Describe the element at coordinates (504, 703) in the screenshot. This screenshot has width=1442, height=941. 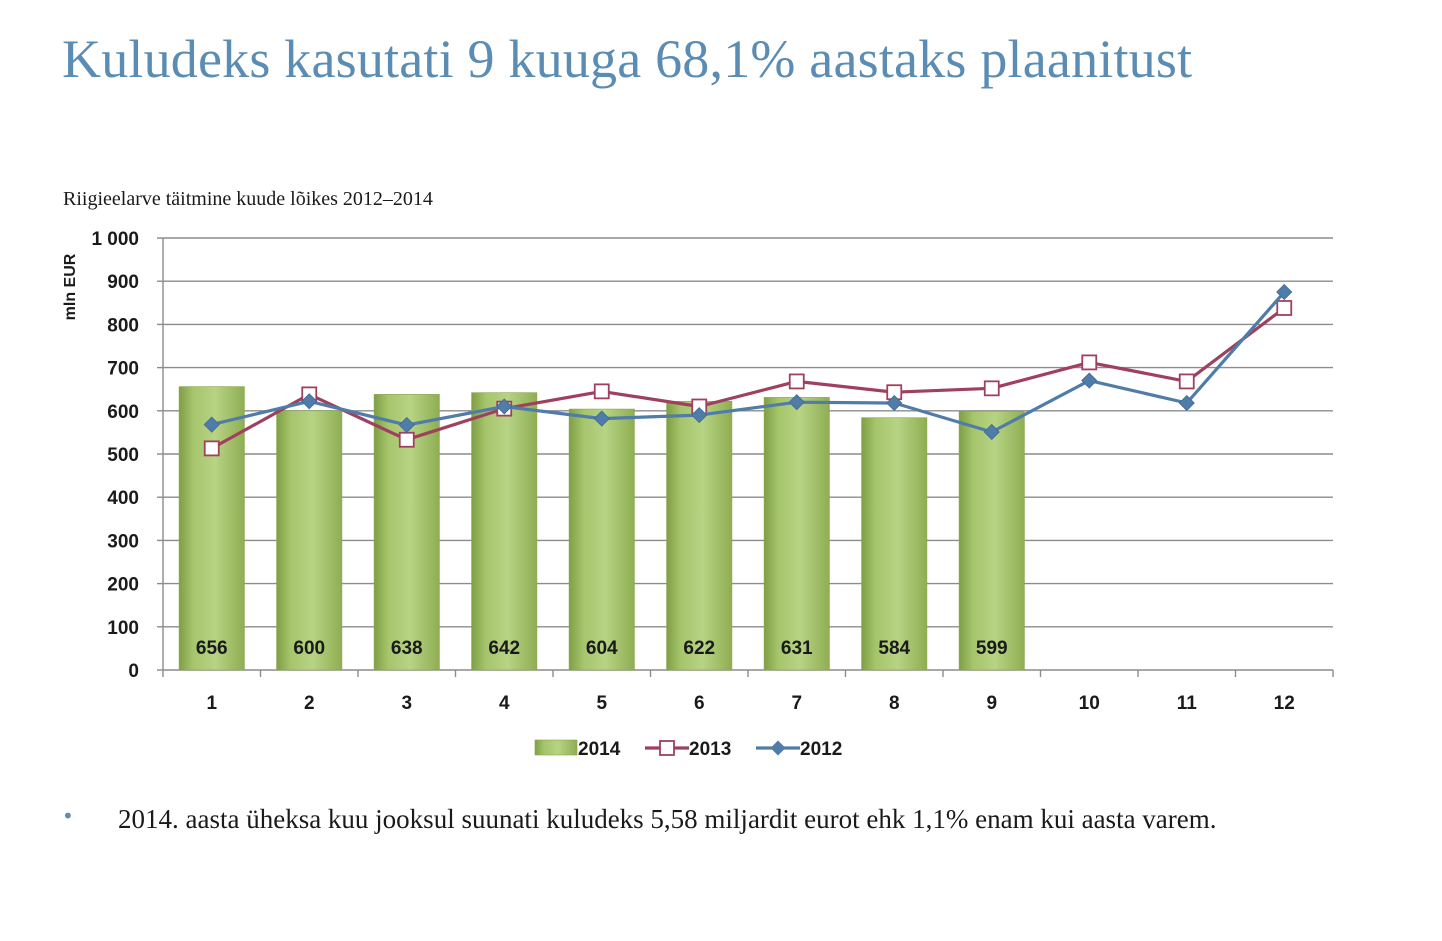
I see `x-tick-label: 4` at that location.